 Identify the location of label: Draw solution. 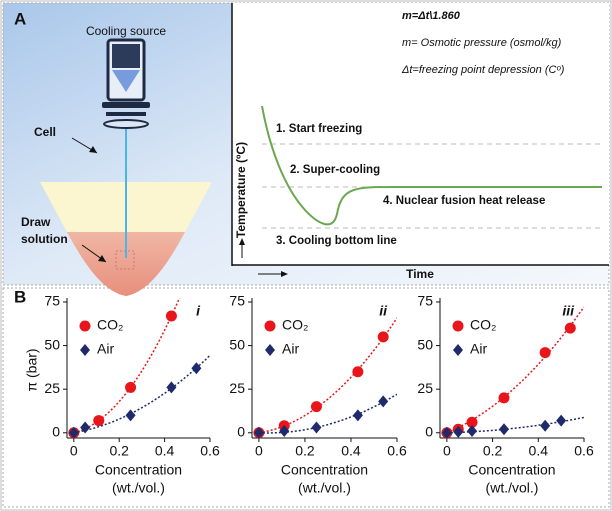
(44, 230).